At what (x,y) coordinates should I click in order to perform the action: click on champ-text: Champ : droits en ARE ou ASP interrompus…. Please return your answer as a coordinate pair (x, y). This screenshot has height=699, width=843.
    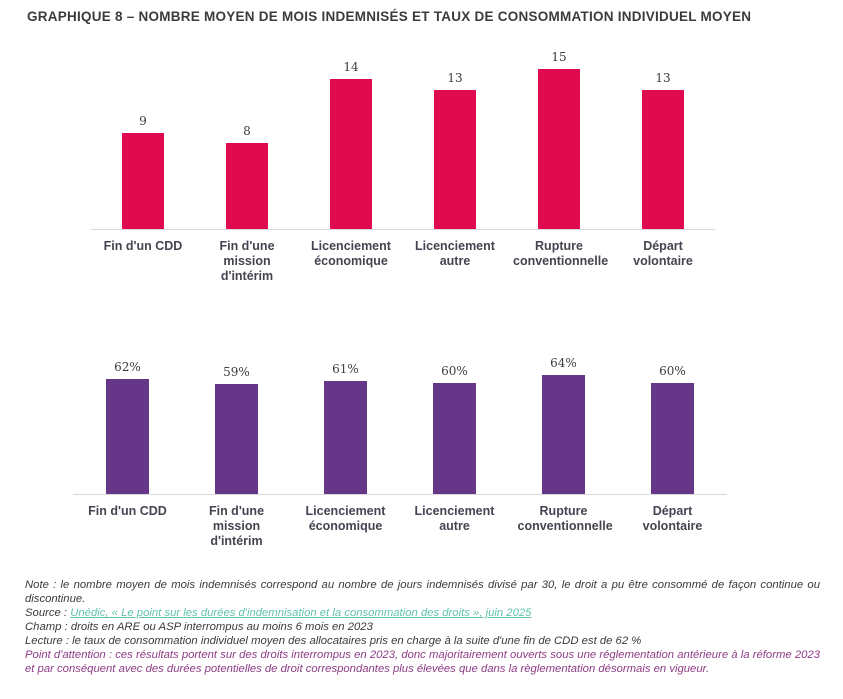
    Looking at the image, I should click on (199, 627).